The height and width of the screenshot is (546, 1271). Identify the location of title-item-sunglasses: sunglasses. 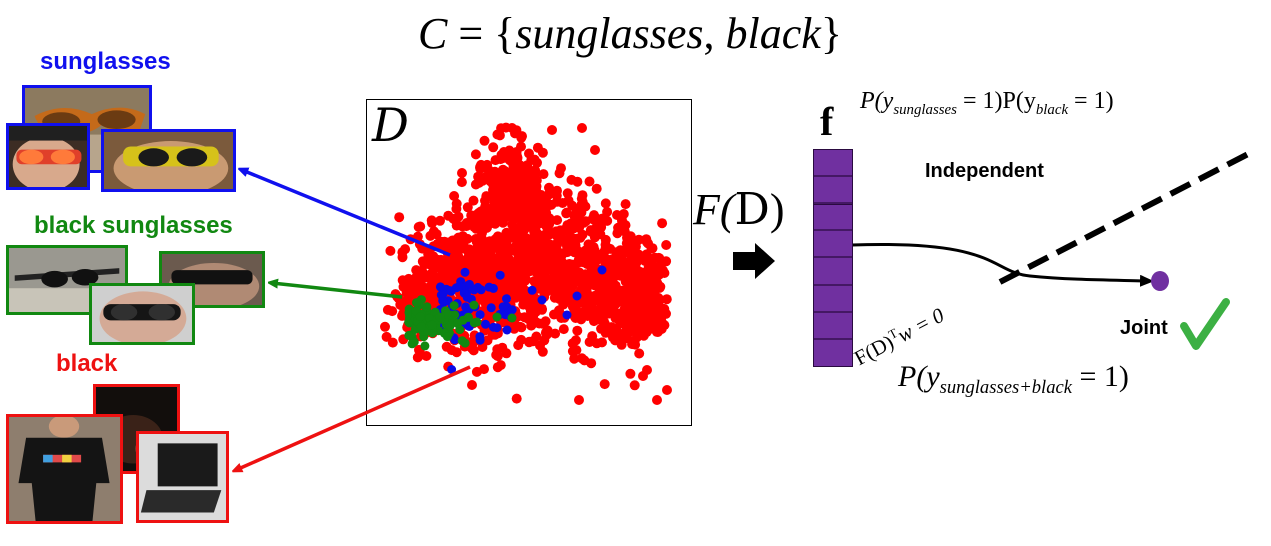
(609, 33).